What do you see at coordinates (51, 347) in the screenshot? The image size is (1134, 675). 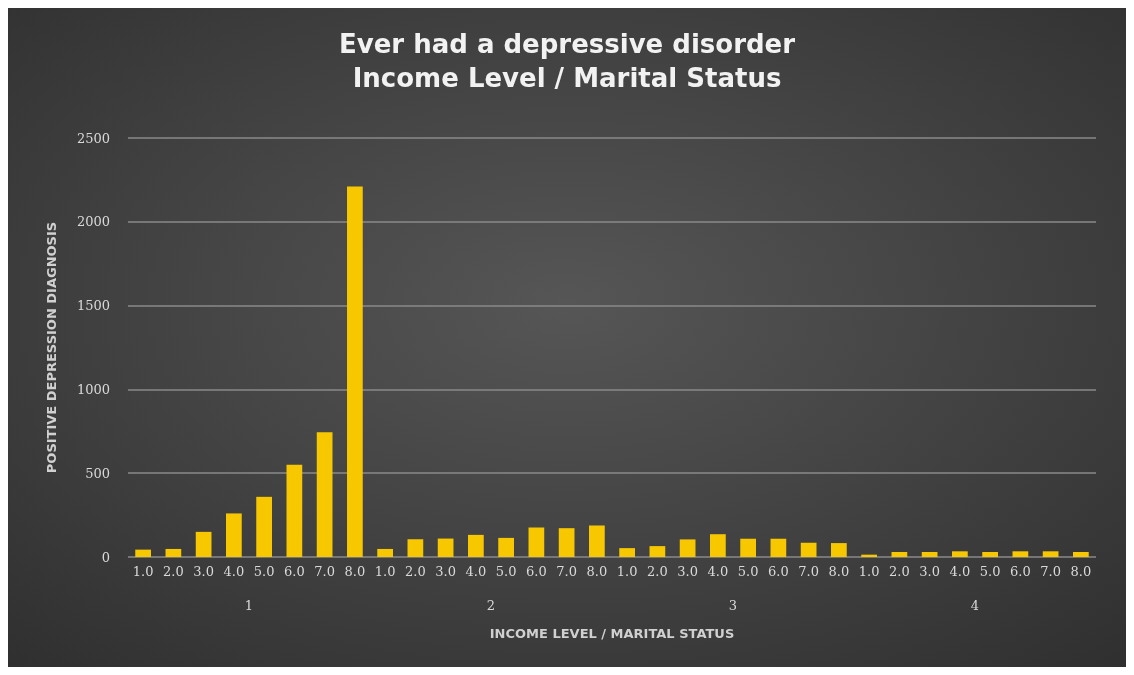 I see `y-axis-title: POSITIVE DEPRESSION DIAGNOSIS` at bounding box center [51, 347].